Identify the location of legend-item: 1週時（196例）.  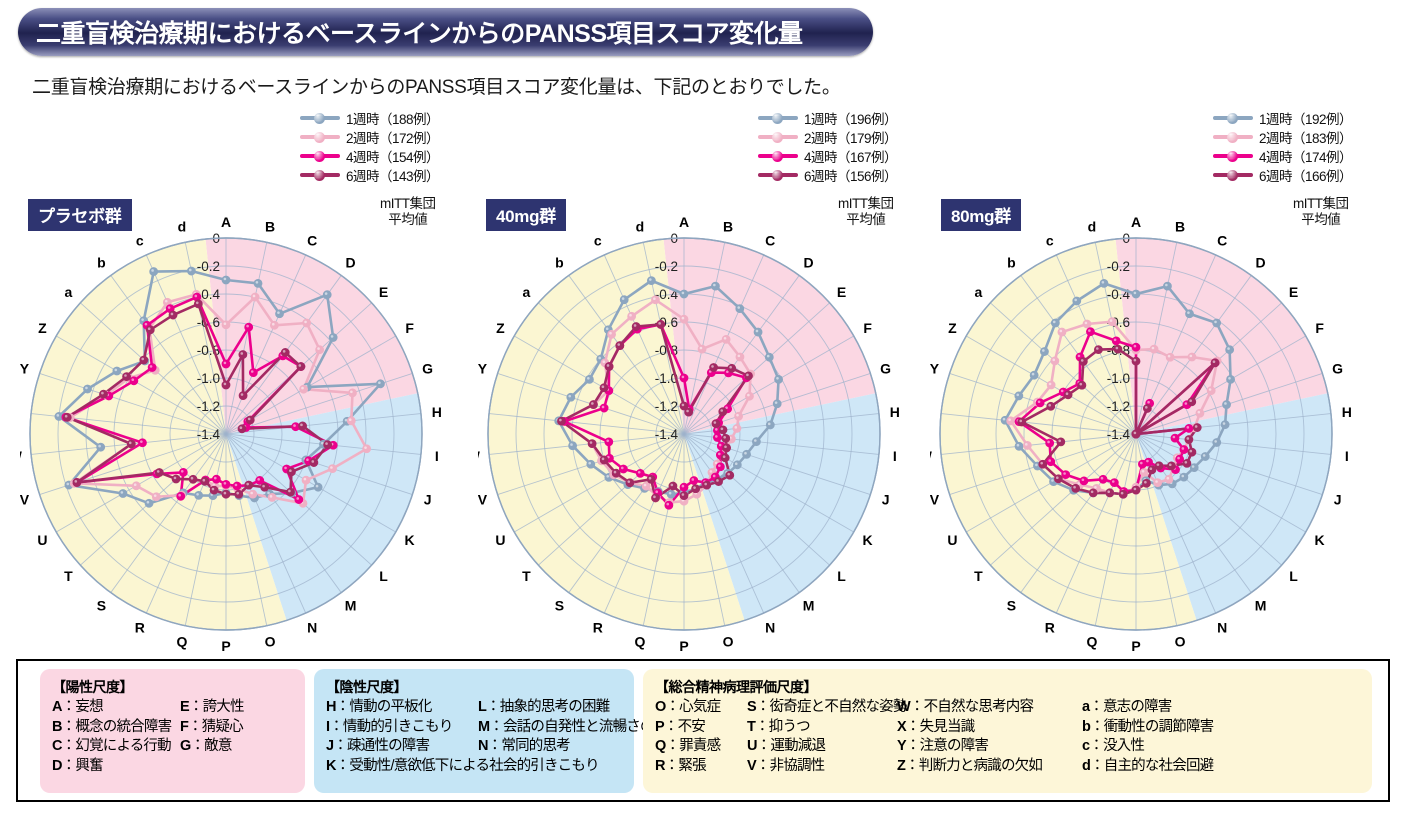
(828, 117).